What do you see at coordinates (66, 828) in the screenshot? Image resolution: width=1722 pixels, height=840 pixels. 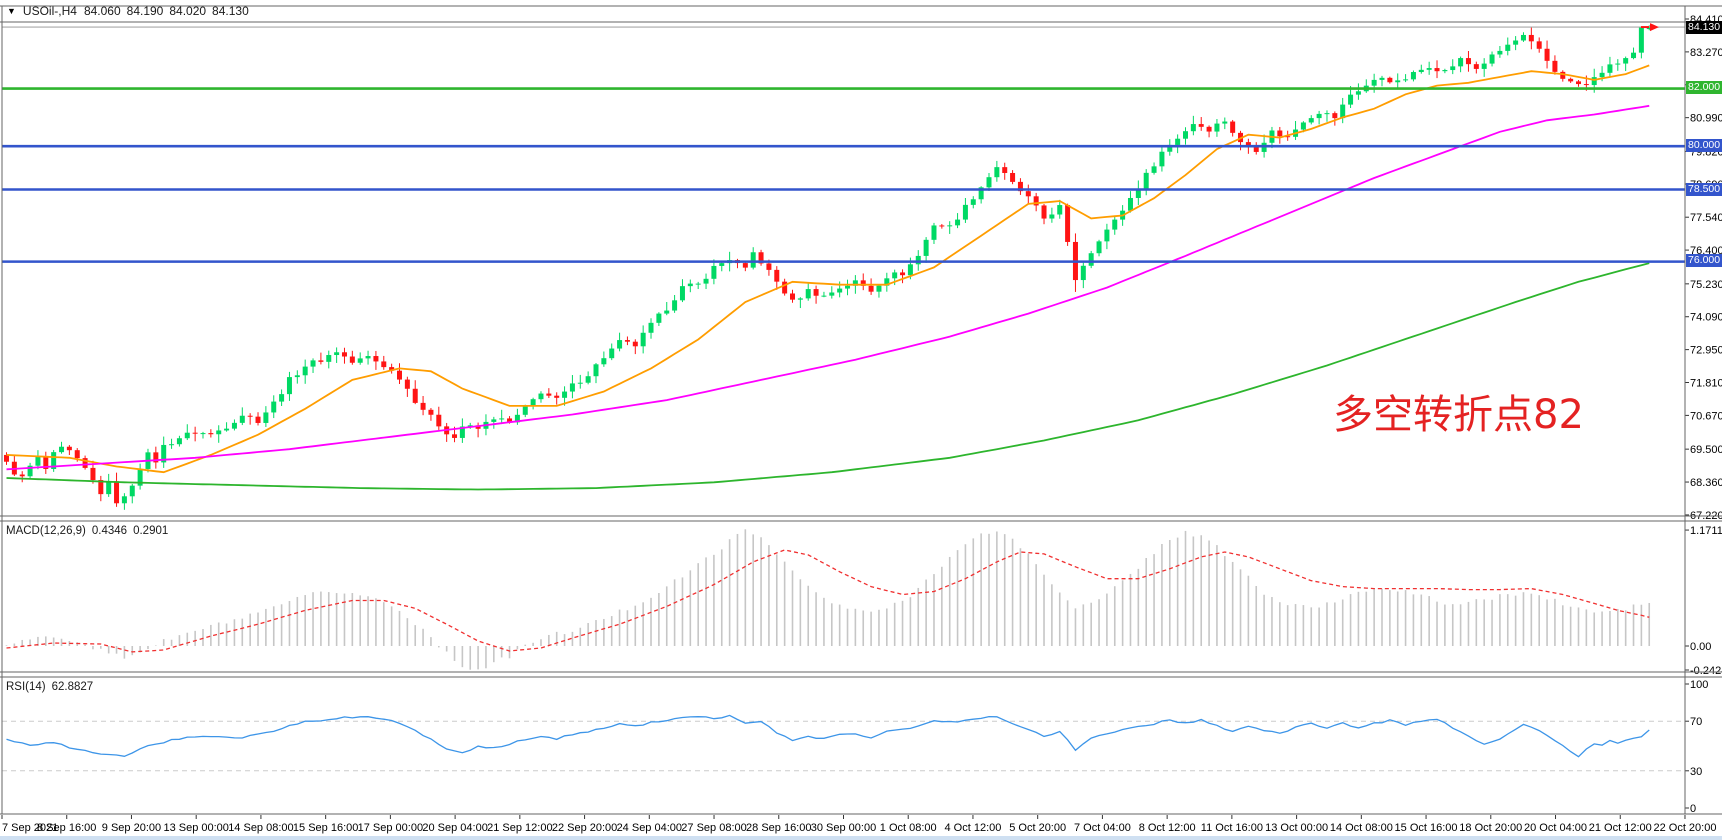 I see `time-tick-label: 8 Sep 16:00` at bounding box center [66, 828].